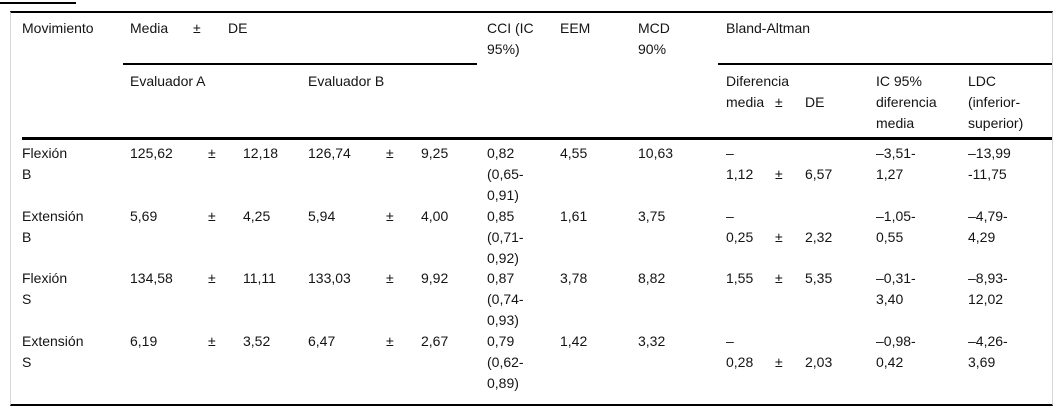  I want to click on cell-mcd: 3,32, so click(652, 341).